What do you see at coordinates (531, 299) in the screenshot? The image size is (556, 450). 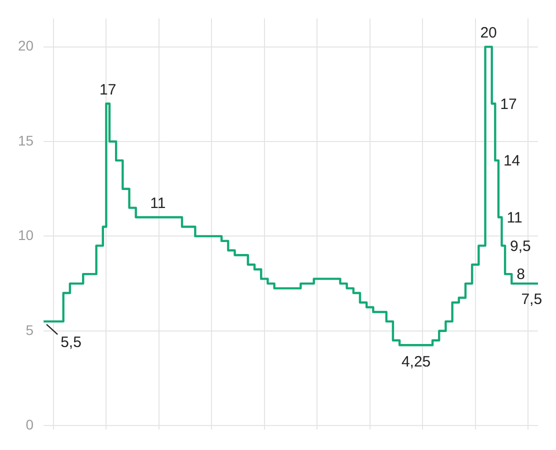 I see `data-label: 7,5` at bounding box center [531, 299].